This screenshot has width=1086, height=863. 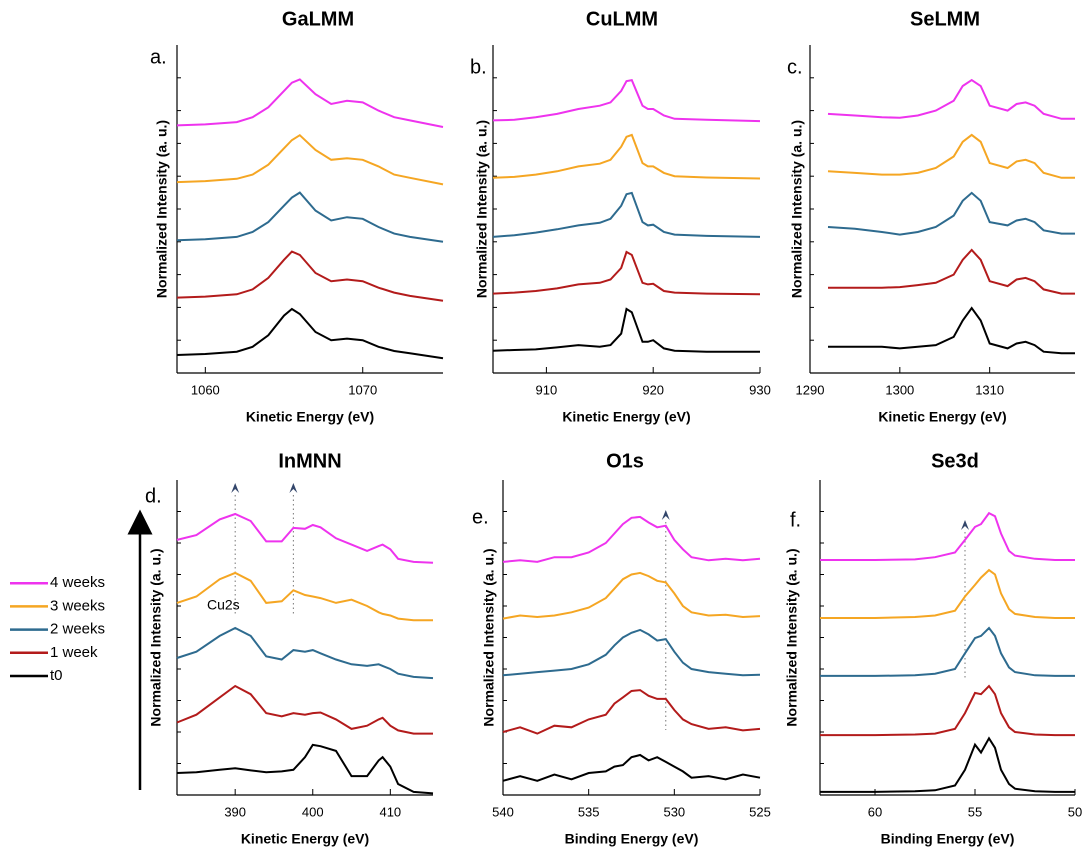 I want to click on panel-title: InMNN, so click(x=309, y=461).